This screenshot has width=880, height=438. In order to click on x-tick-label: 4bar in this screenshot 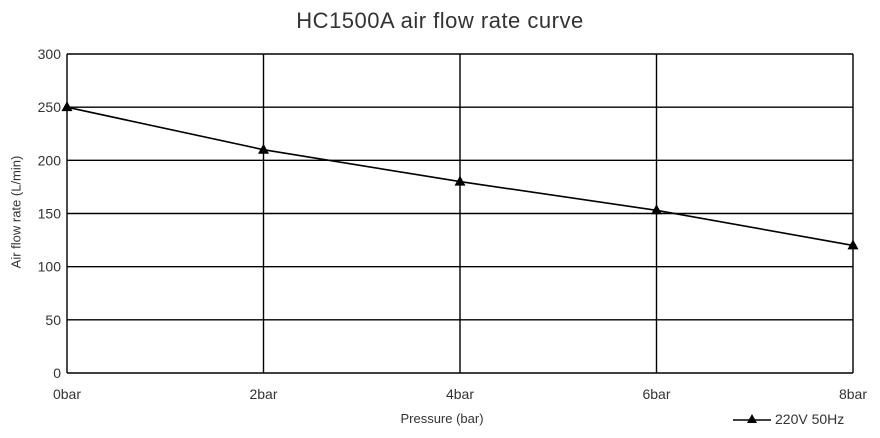, I will do `click(460, 394)`.